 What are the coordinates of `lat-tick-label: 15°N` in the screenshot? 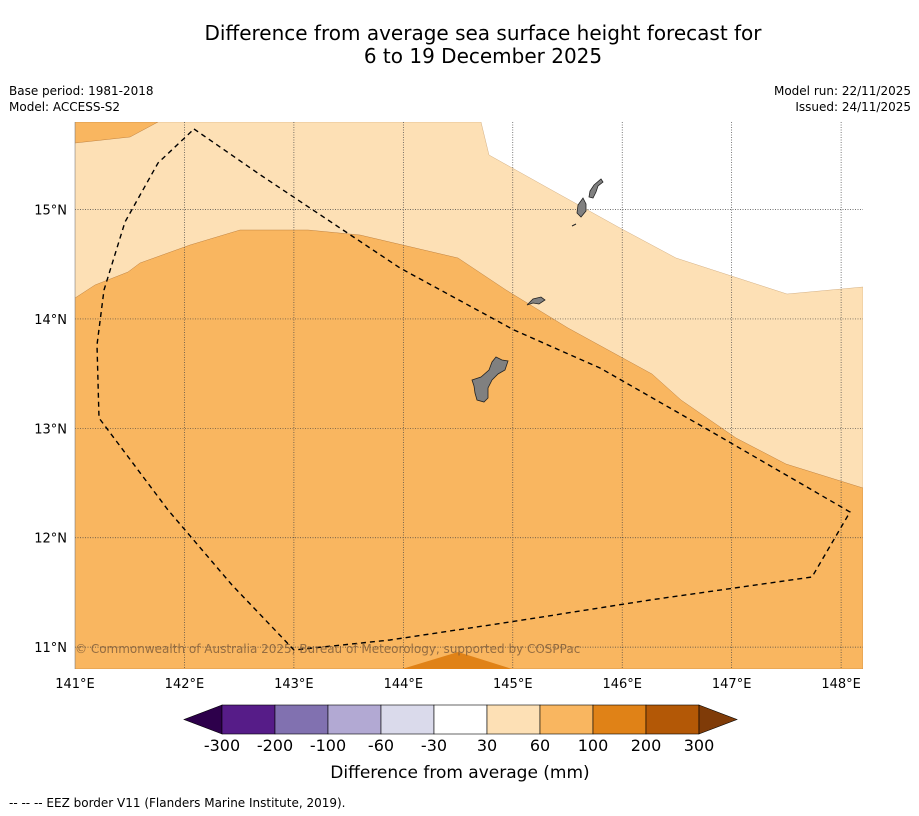 It's located at (50, 211).